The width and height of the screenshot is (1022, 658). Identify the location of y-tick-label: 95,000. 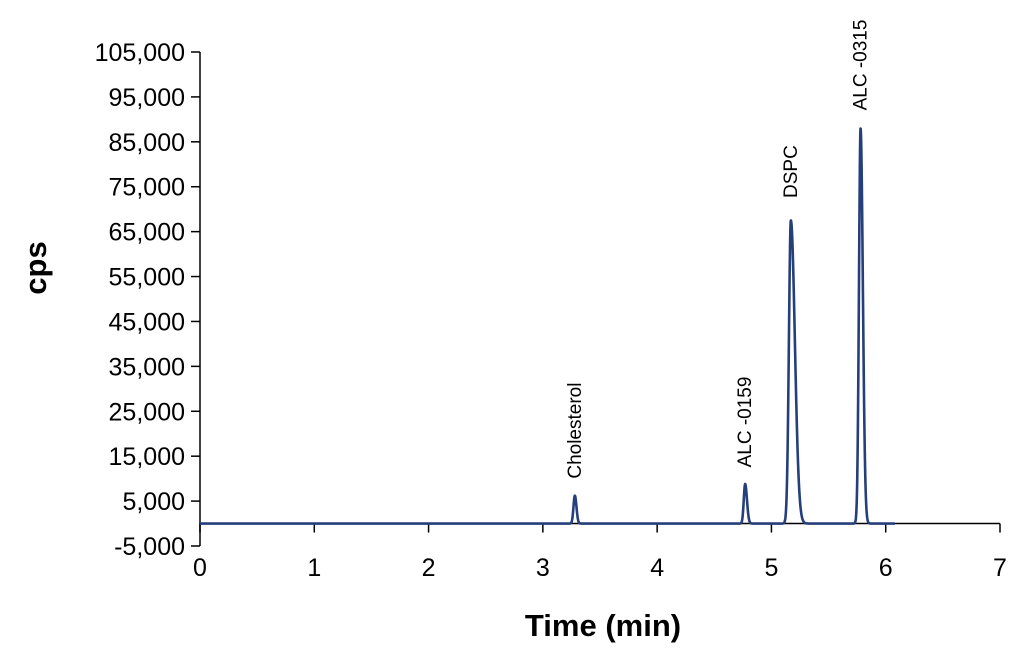
(147, 98).